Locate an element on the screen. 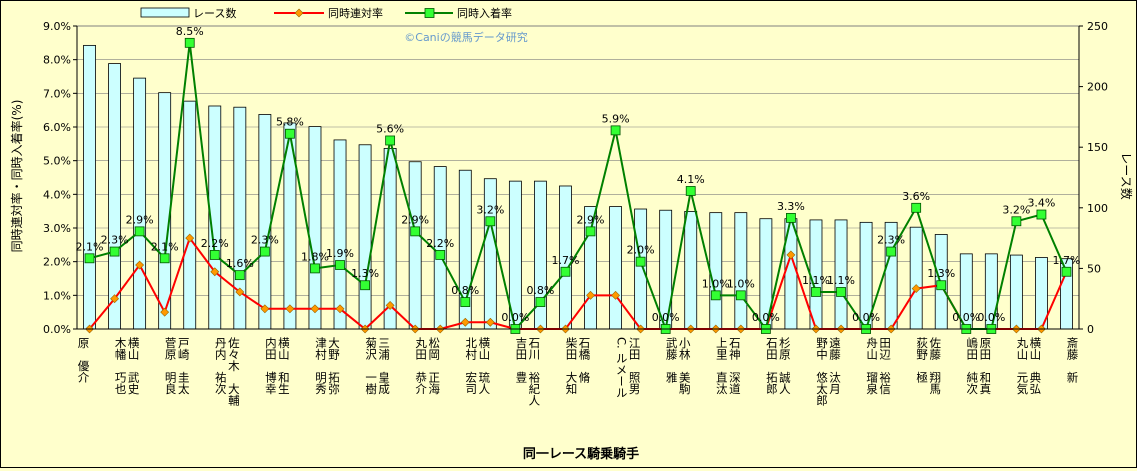  legend-item-rentai: 同時連対率 is located at coordinates (328, 13).